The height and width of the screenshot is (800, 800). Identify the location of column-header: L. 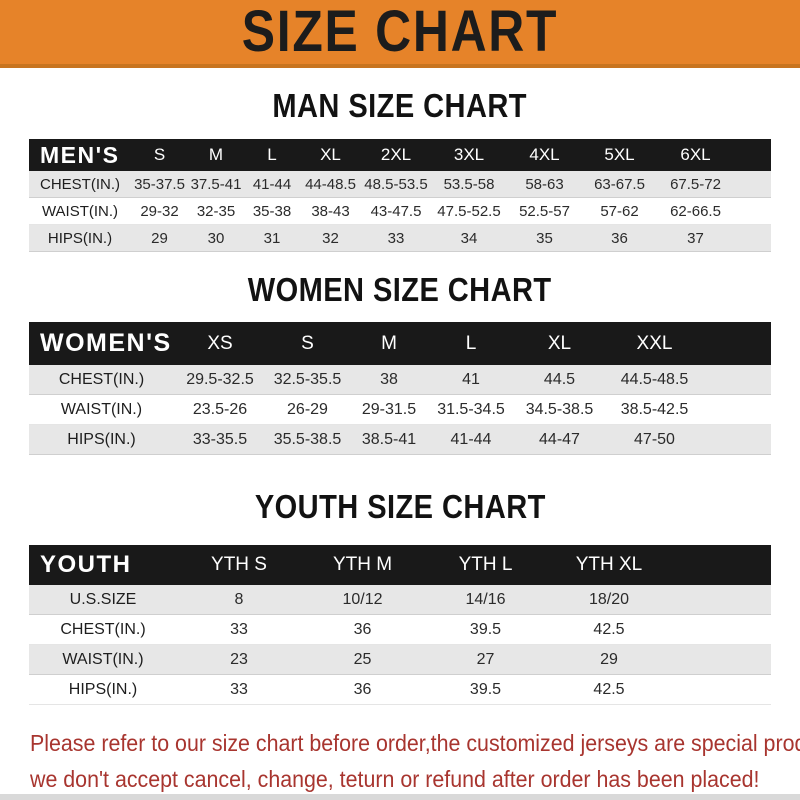
(272, 155).